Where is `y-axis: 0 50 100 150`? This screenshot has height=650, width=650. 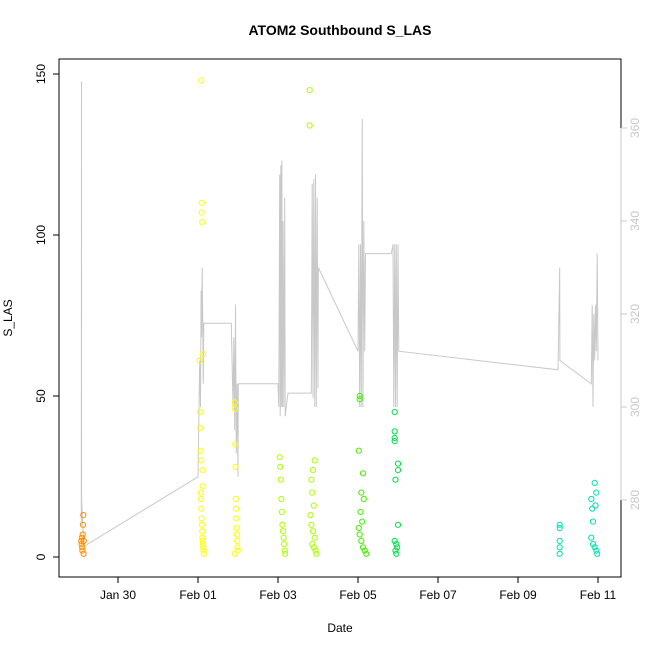 y-axis: 0 50 100 150 is located at coordinates (47, 312).